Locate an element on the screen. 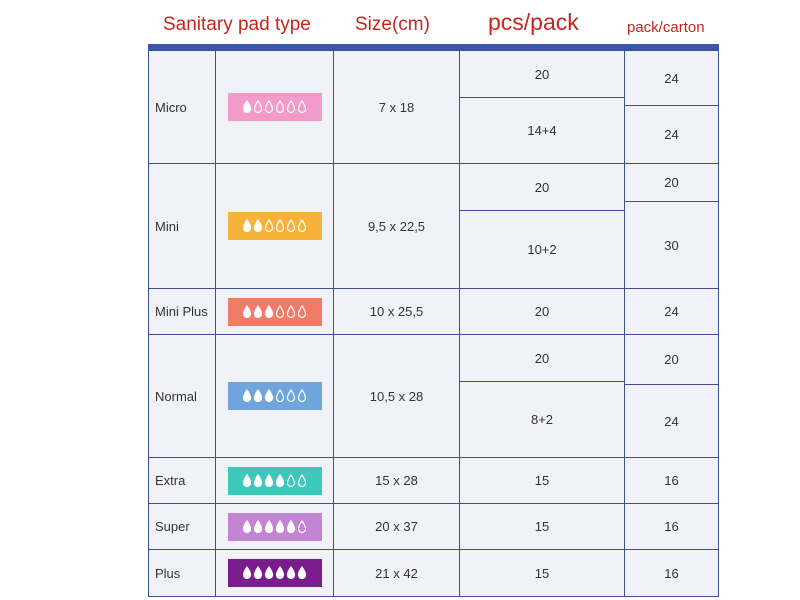  size-cell: 20 x 37 is located at coordinates (396, 526).